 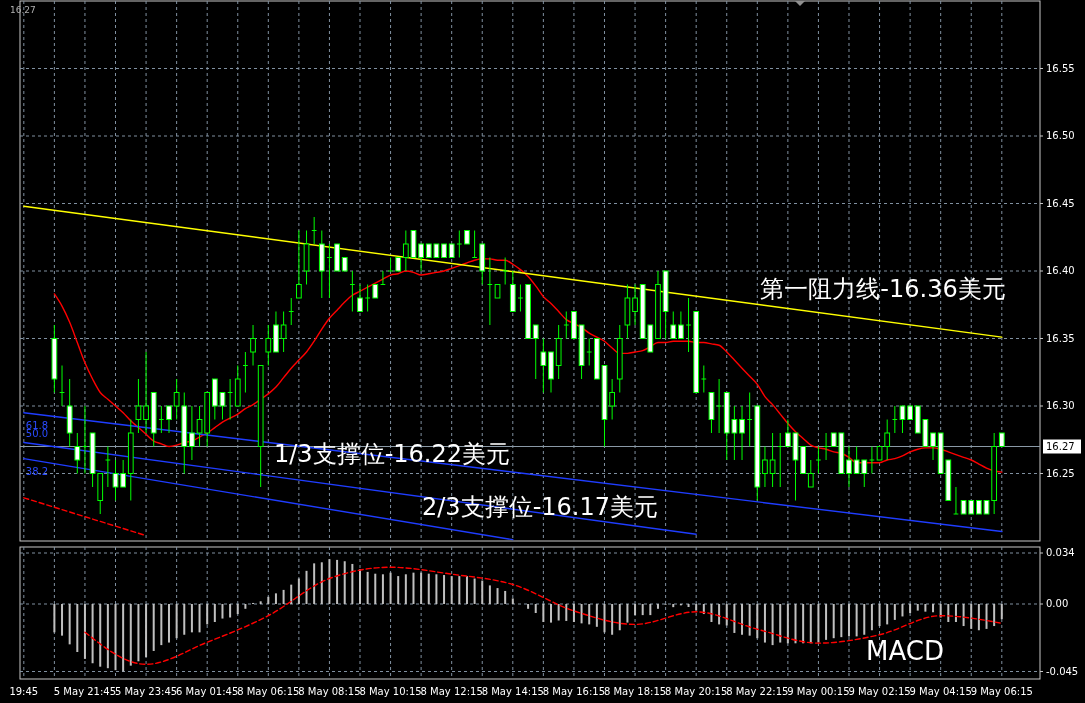 I want to click on y-tick-label: 0.00, so click(x=1057, y=603).